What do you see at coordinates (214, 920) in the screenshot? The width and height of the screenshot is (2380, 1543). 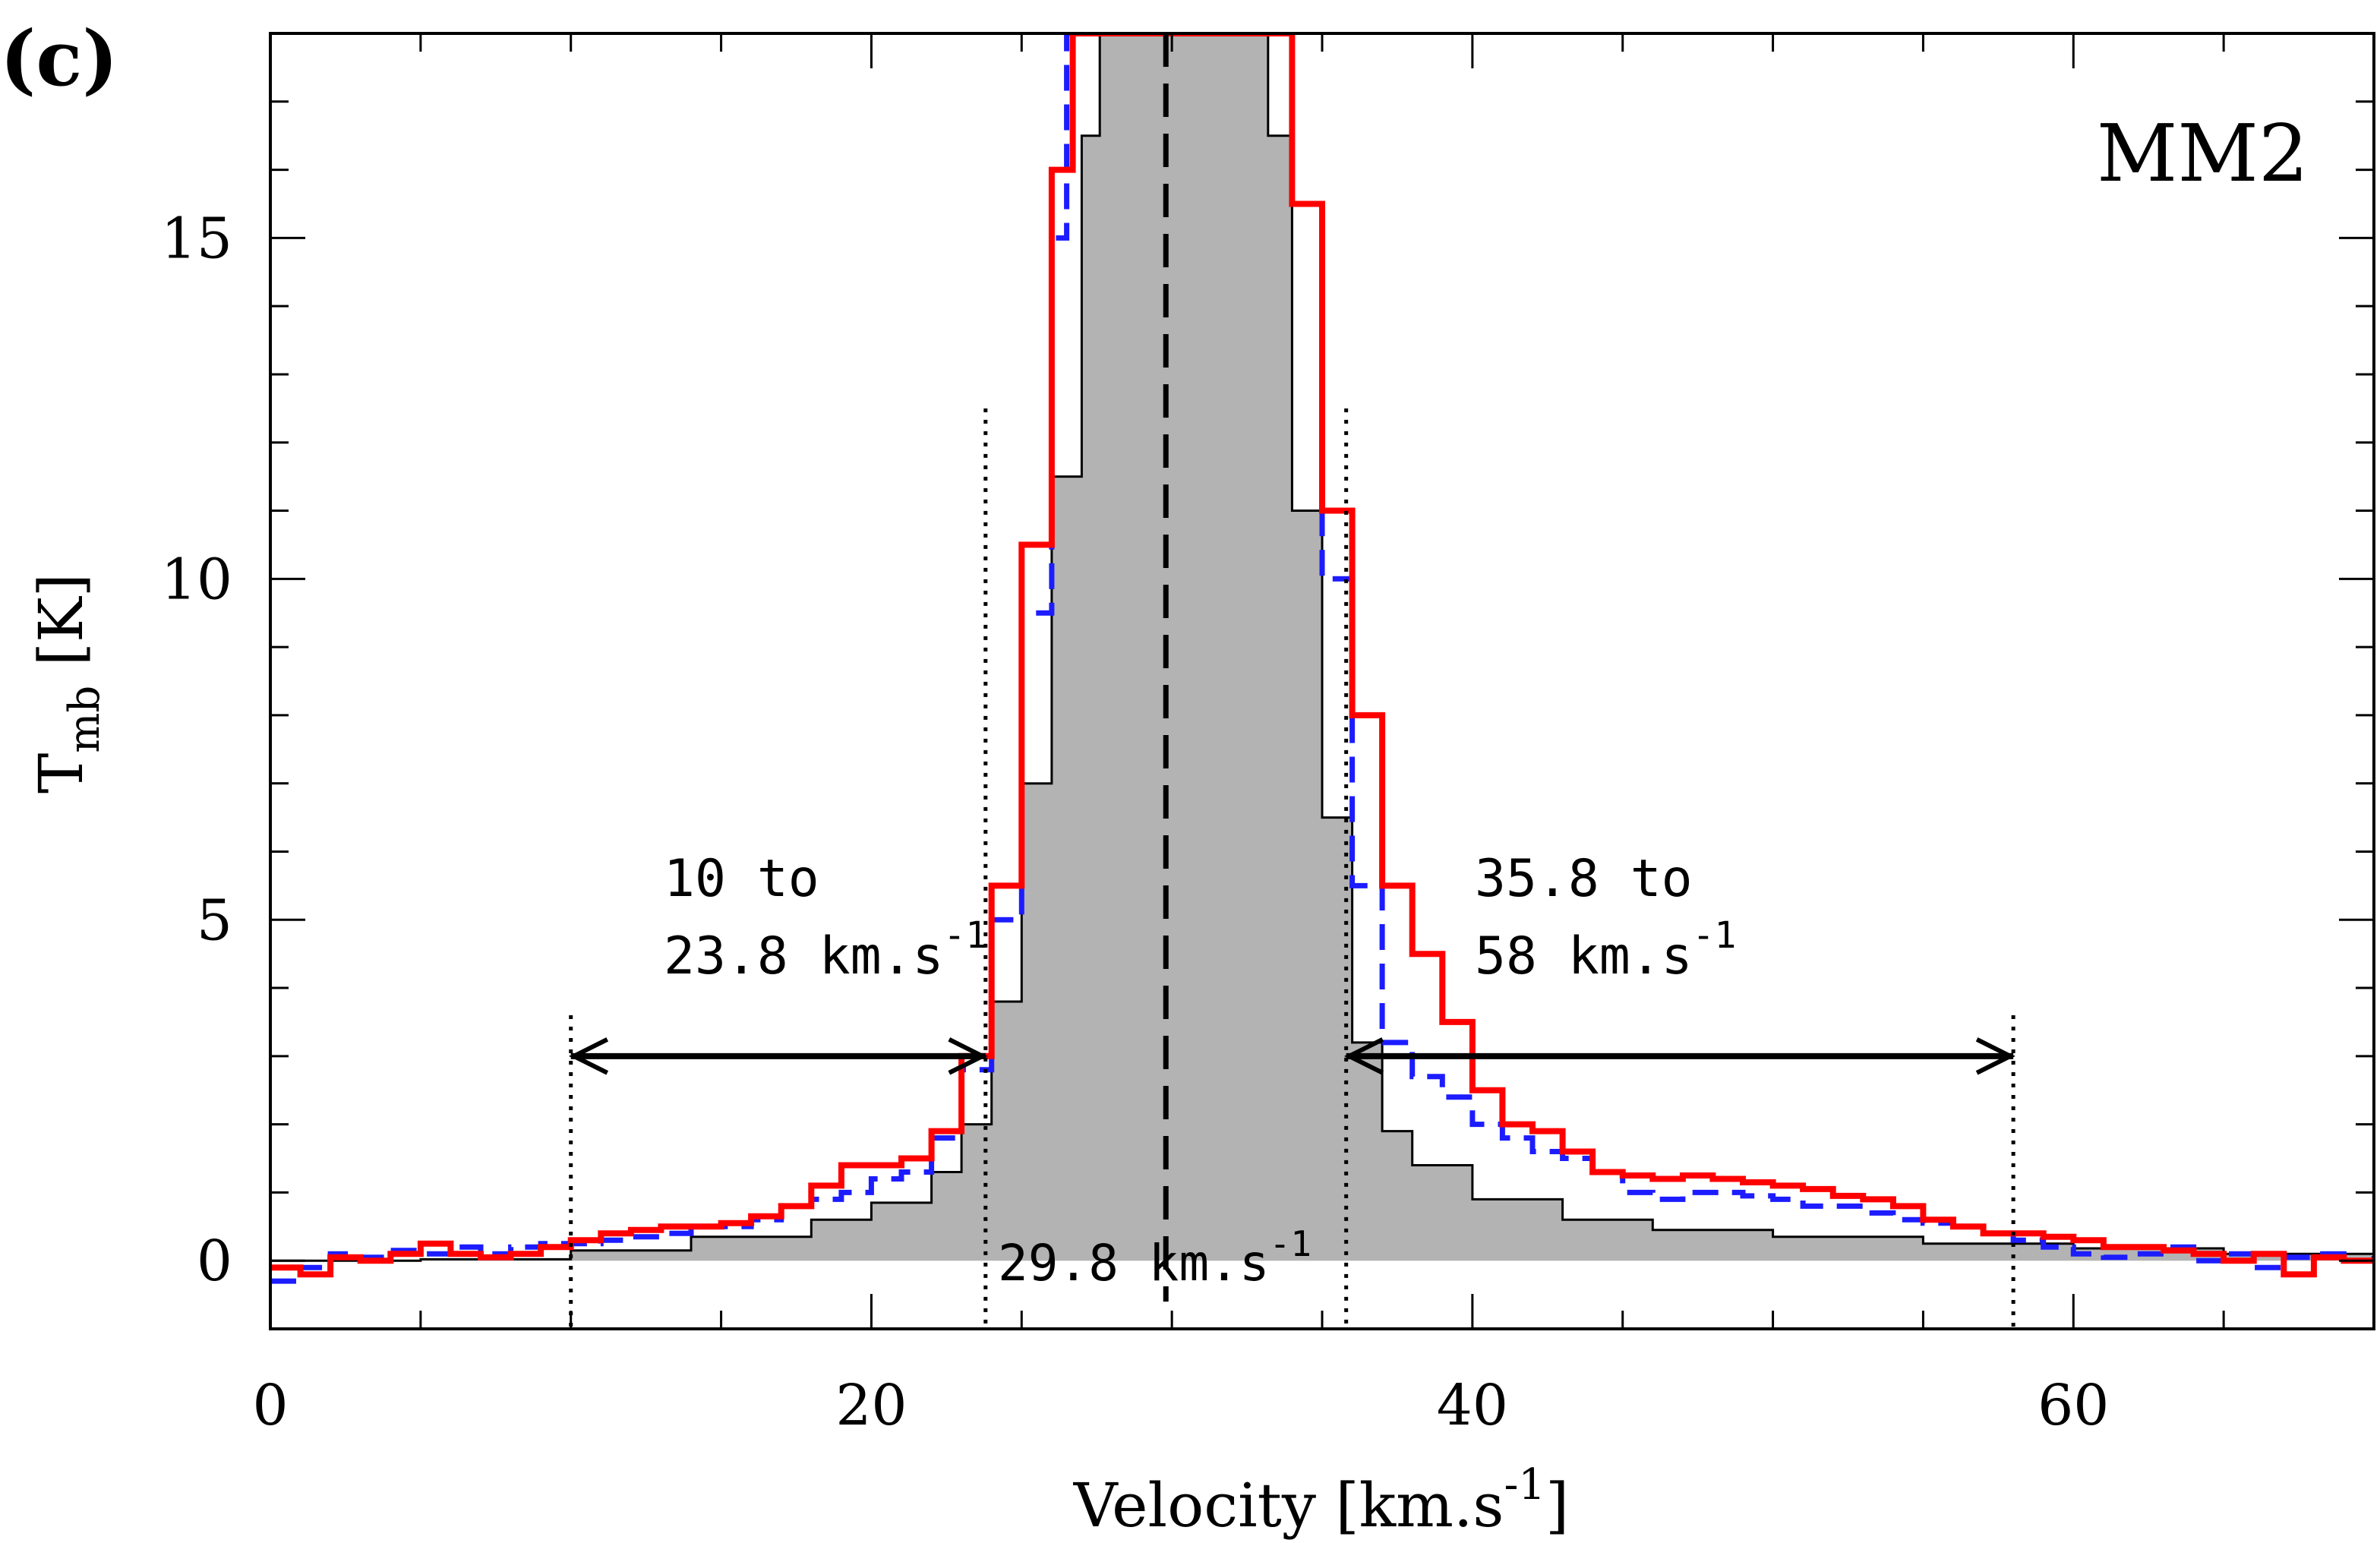 I see `y-tick-label-5: 5` at bounding box center [214, 920].